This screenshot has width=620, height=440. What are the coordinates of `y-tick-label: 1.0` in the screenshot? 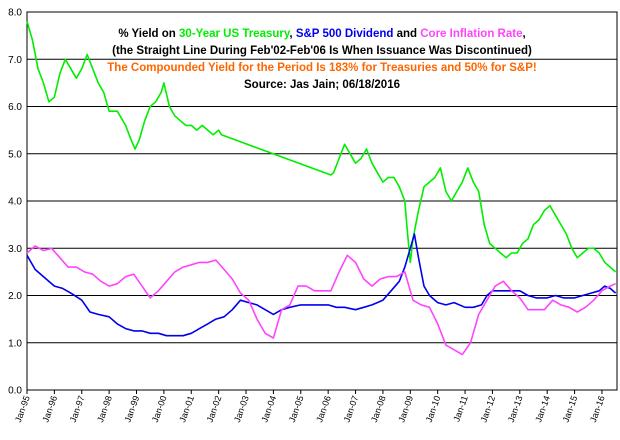 It's located at (15, 343).